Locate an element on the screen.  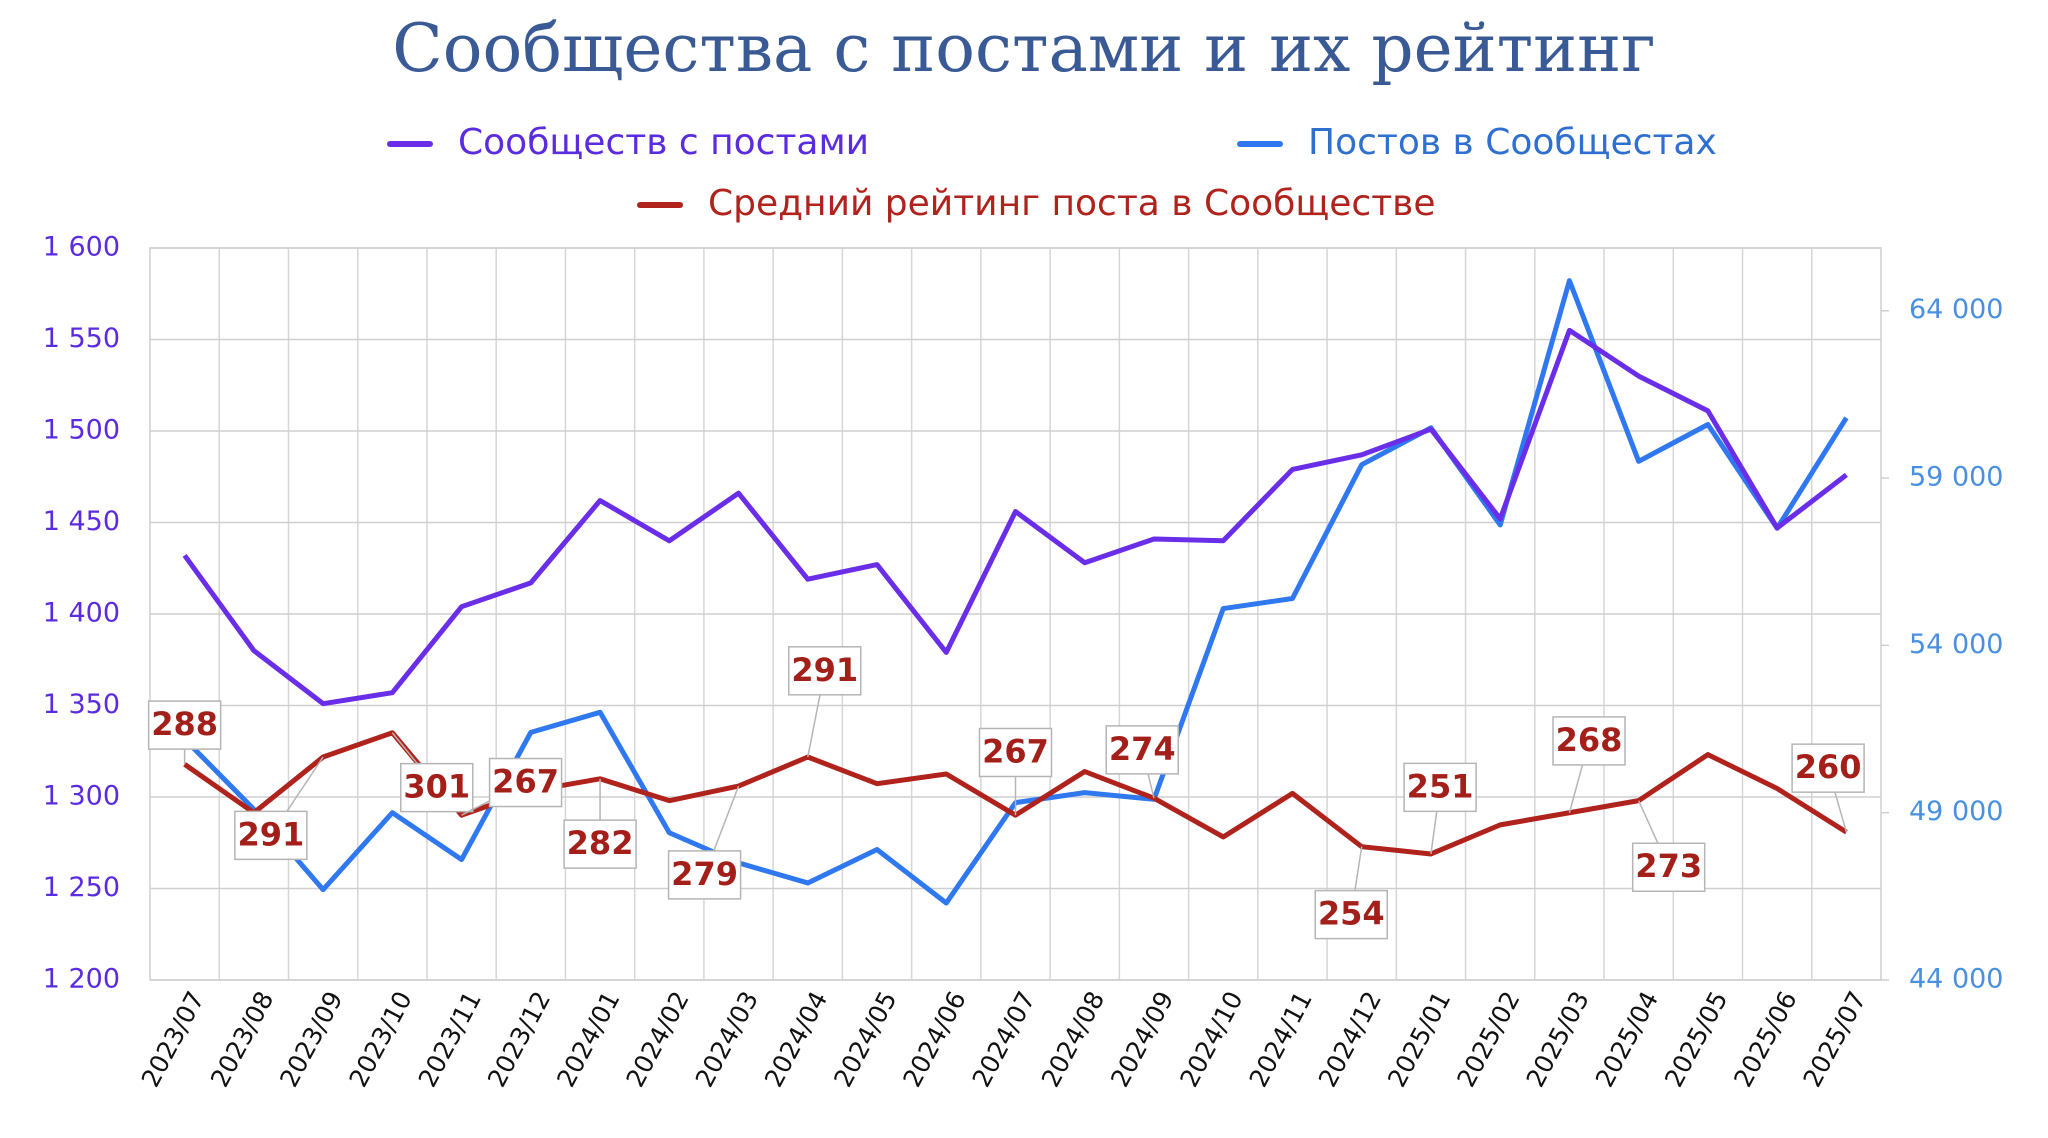
legend-label: Постов в Сообщестах is located at coordinates (1512, 142).